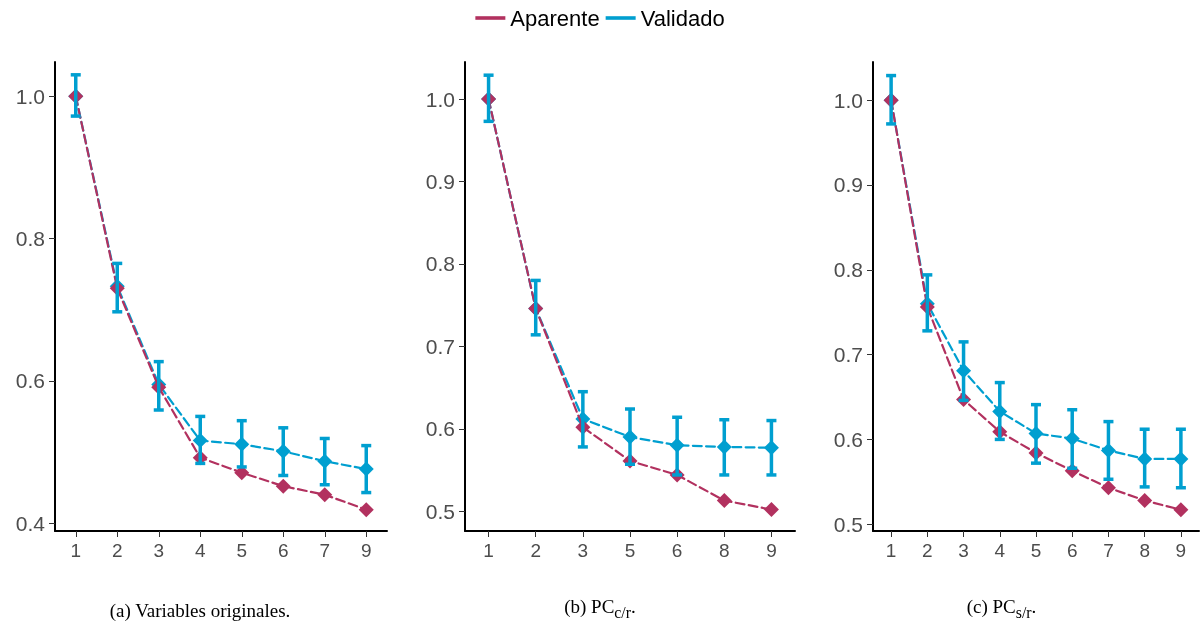 This screenshot has height=630, width=1203. What do you see at coordinates (200, 611) in the screenshot?
I see `text: (a) Variables originales.` at bounding box center [200, 611].